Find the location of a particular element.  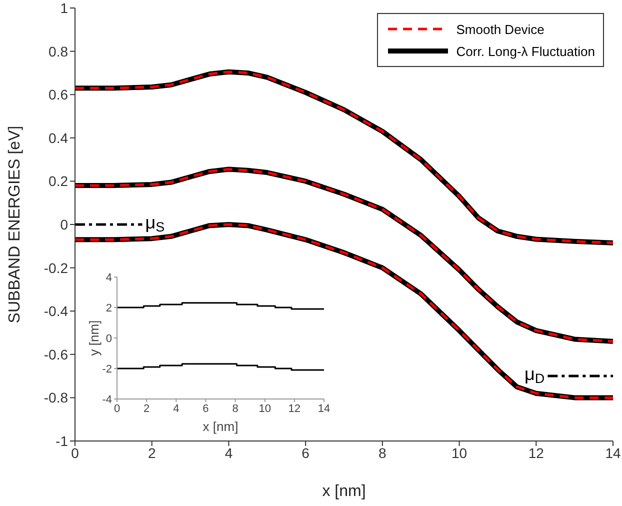

y-tick-label: -1 is located at coordinates (62, 440).